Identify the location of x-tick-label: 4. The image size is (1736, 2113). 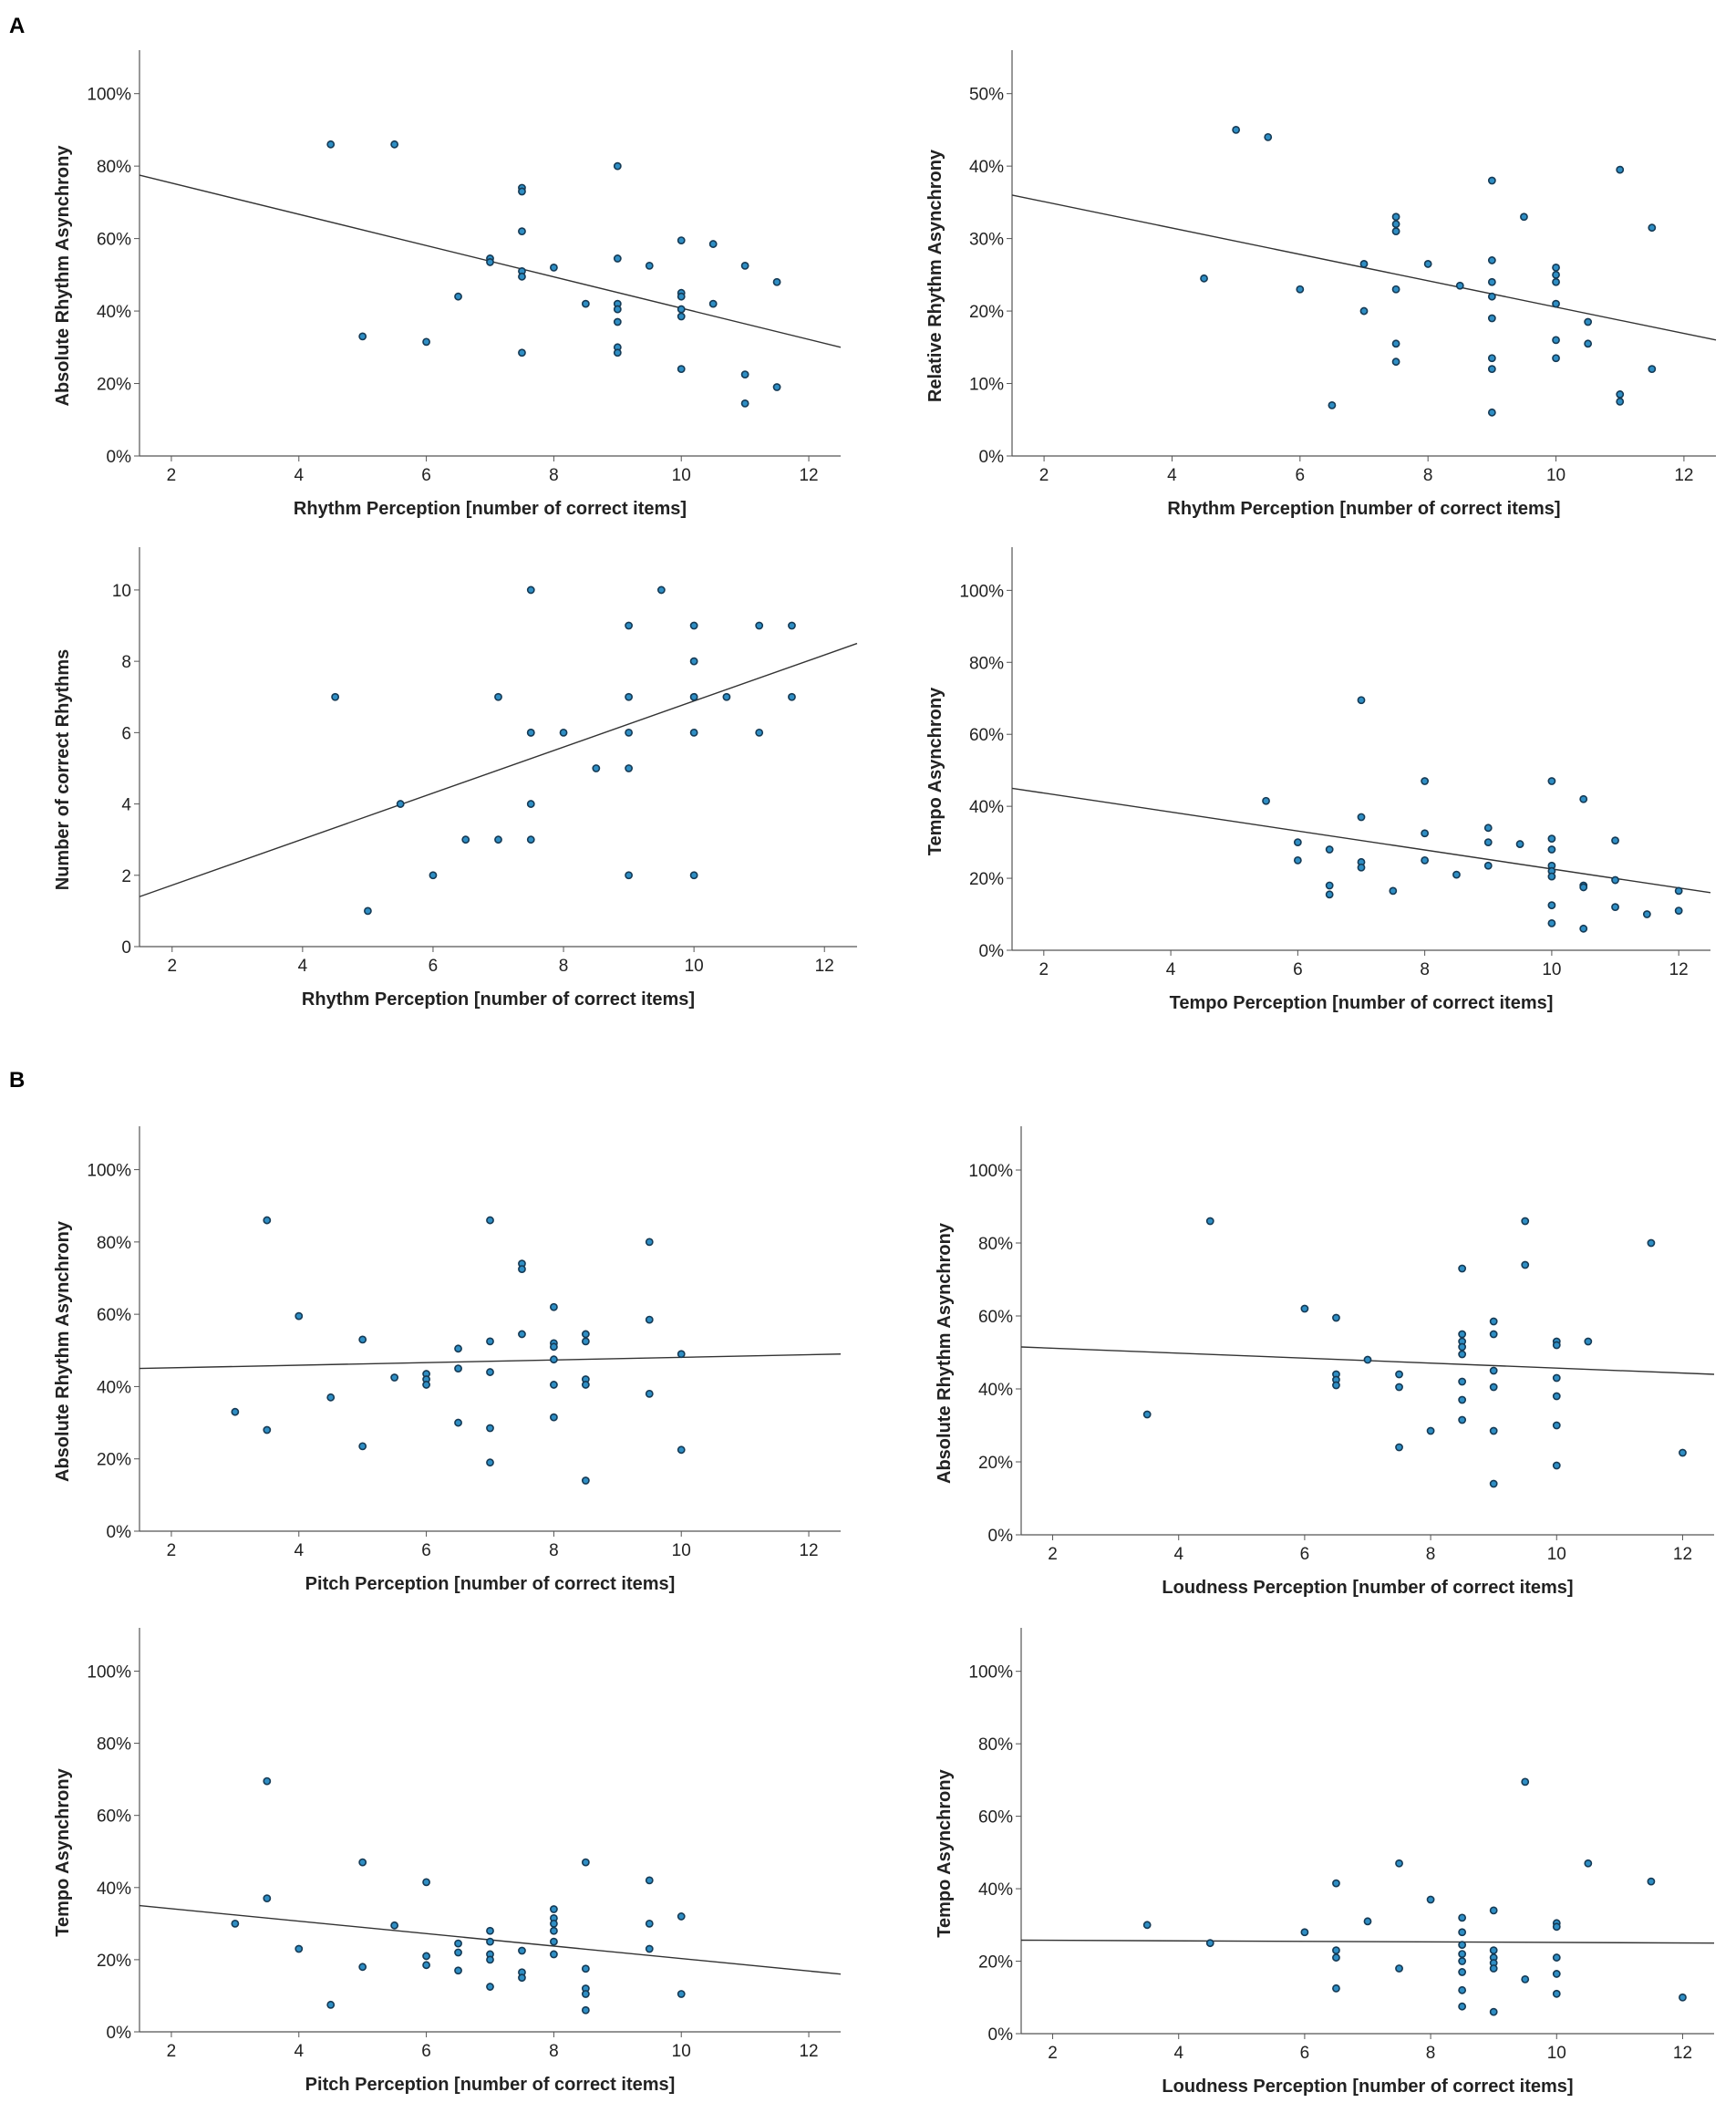
(1171, 969).